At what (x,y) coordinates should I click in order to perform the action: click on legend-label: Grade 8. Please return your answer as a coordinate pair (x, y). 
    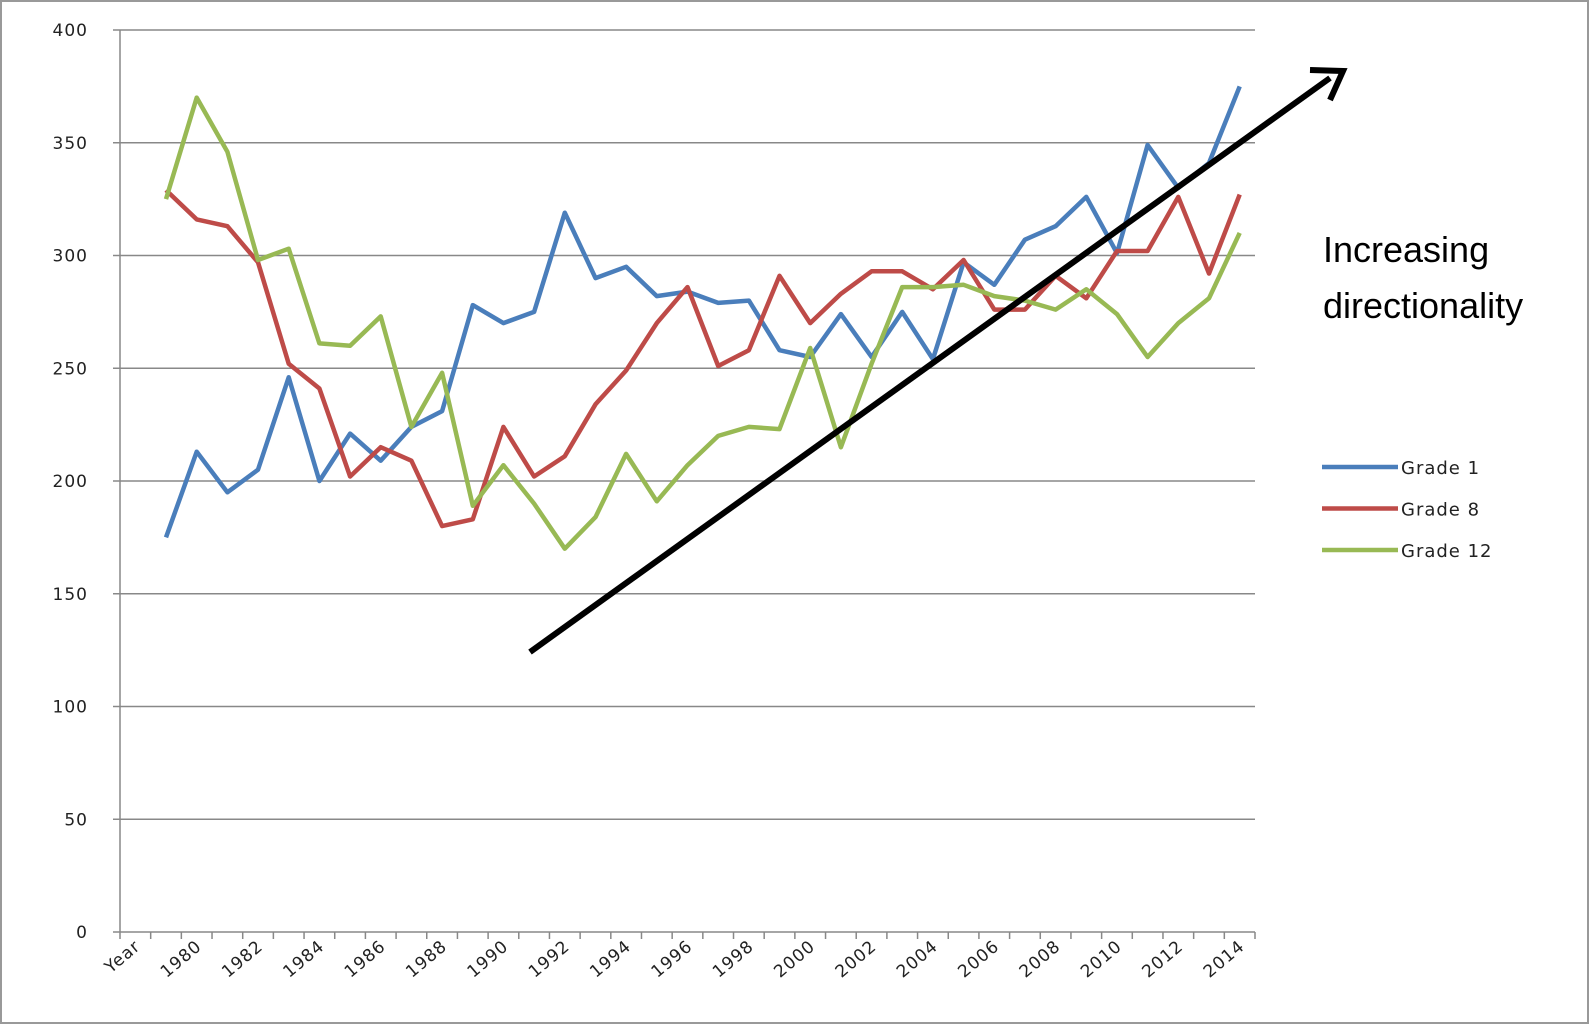
    Looking at the image, I should click on (1440, 510).